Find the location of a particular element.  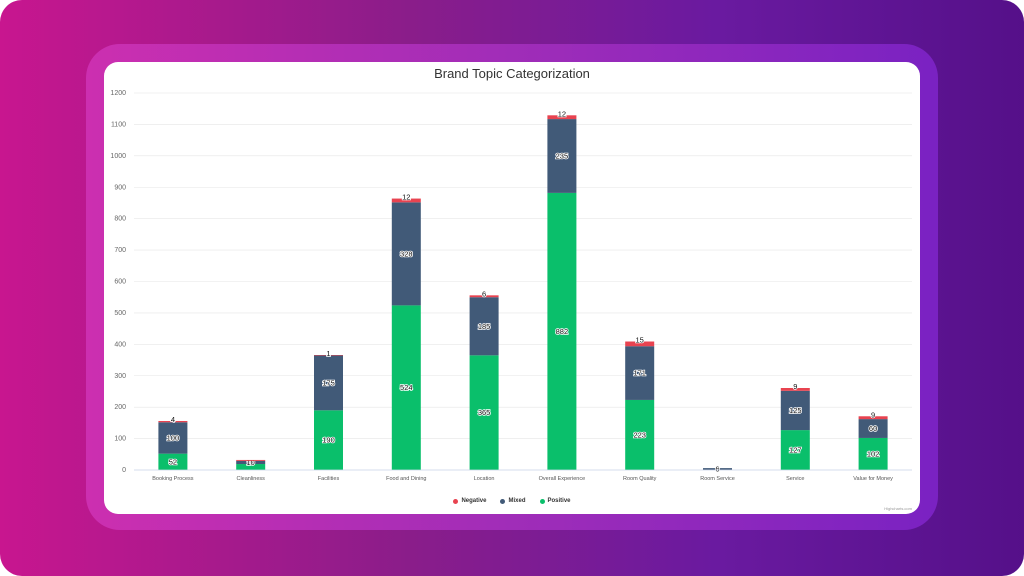

data-label-positive: 882 is located at coordinates (562, 331).